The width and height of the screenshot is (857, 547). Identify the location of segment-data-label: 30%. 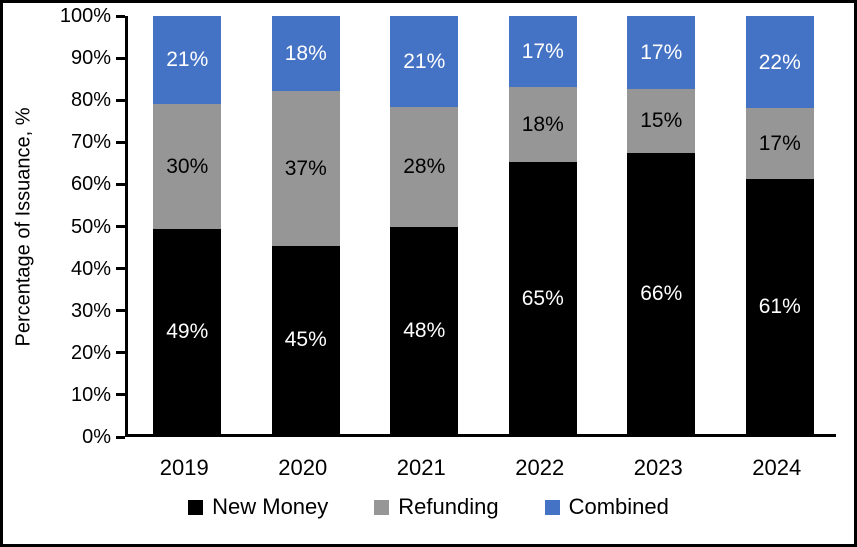
(187, 166).